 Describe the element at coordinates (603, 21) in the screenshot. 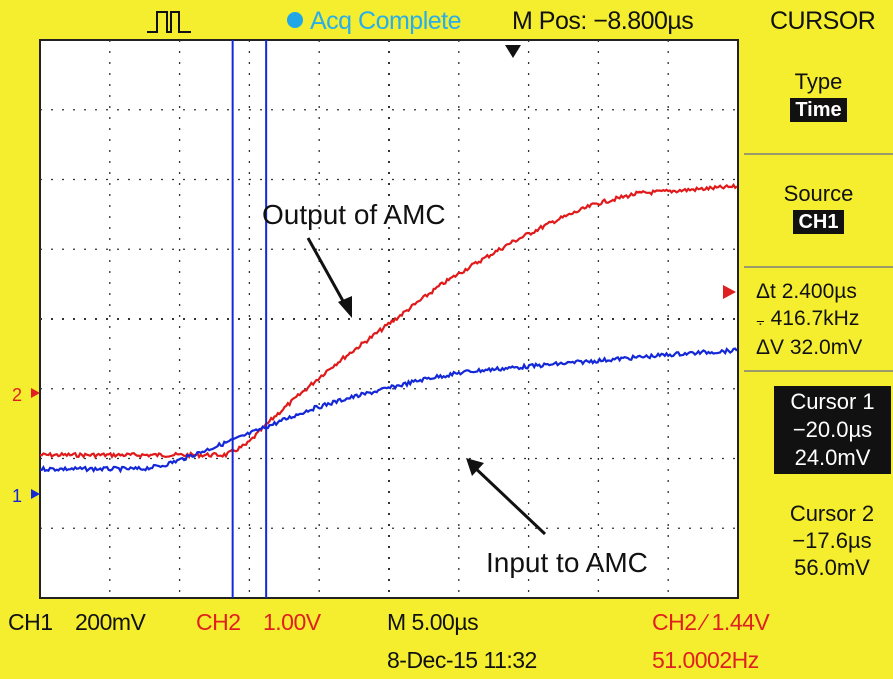

I see `horizontal-position: M Pos: −8.800µs` at that location.